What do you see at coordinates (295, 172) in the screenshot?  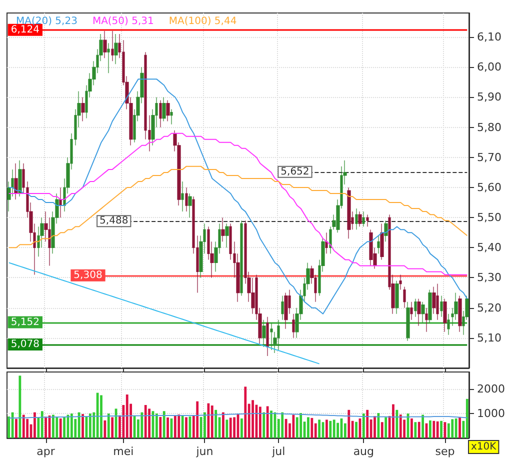 I see `ref-line-label: 5,652` at bounding box center [295, 172].